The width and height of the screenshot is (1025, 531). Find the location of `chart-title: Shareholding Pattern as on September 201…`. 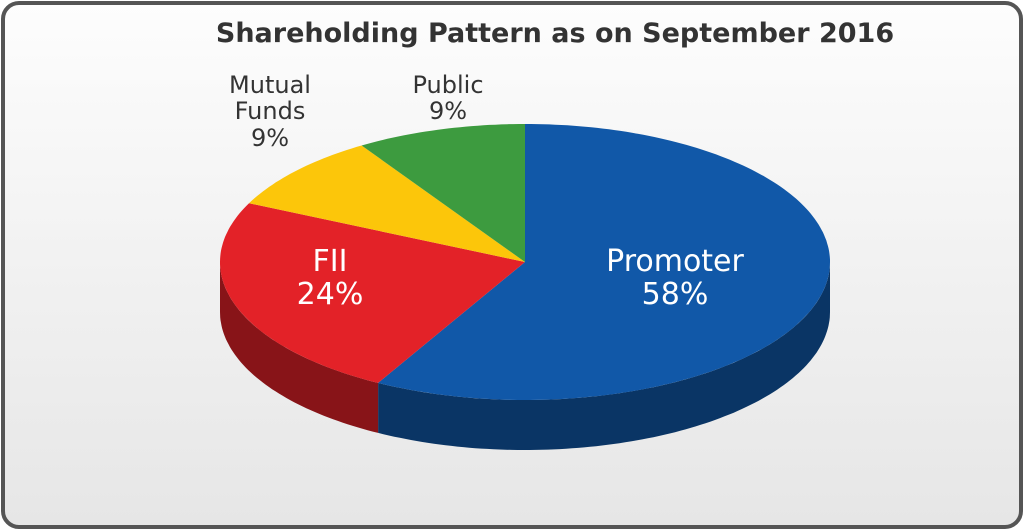

chart-title: Shareholding Pattern as on September 201… is located at coordinates (555, 33).